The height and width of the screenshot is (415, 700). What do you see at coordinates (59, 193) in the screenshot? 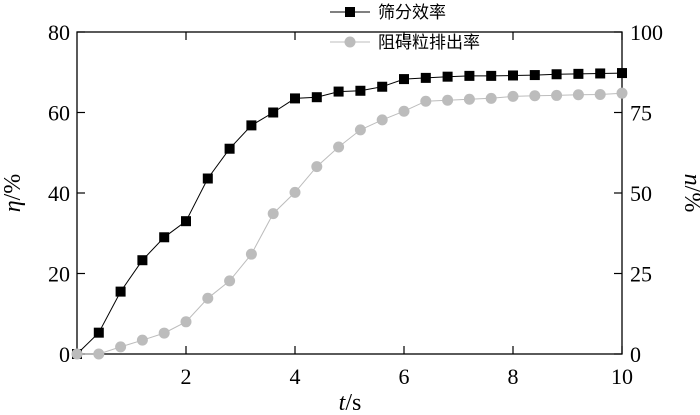
I see `y-left-tick-label: 40` at bounding box center [59, 193].